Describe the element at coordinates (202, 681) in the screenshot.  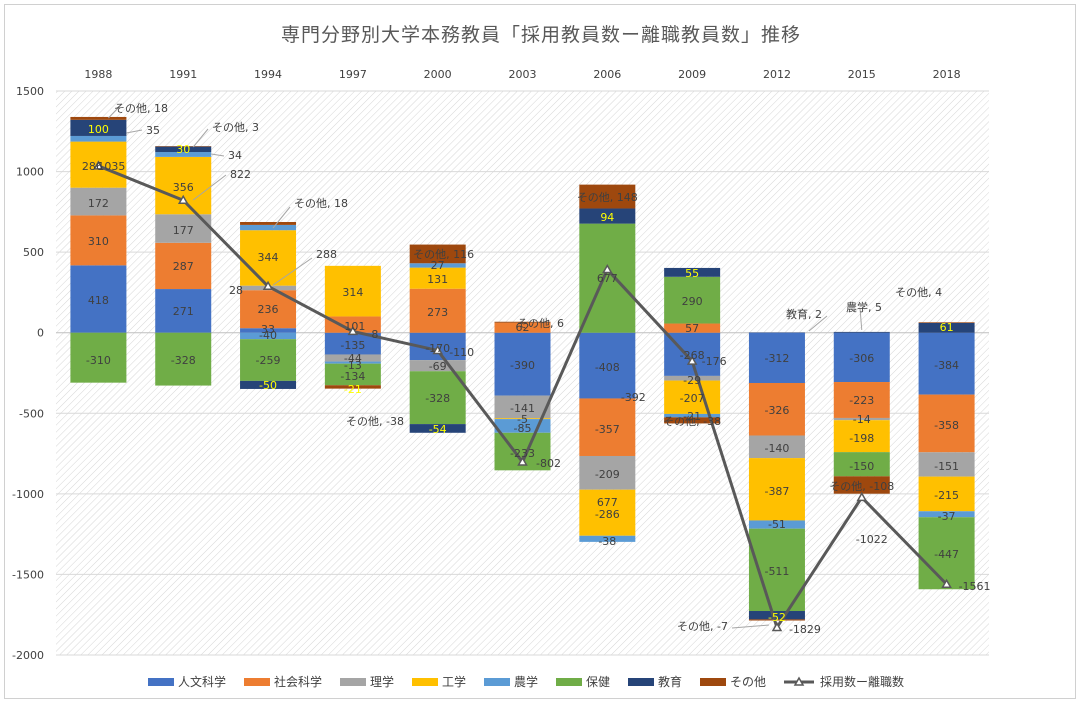
I see `legend-label: 人文科学` at that location.